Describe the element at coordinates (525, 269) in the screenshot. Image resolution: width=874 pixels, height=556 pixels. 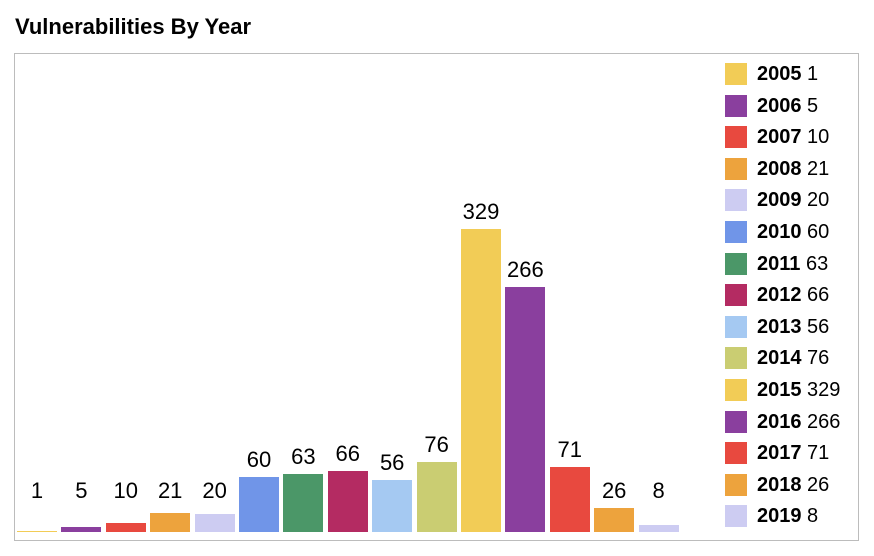
I see `bar-value-label-2016: 266` at that location.